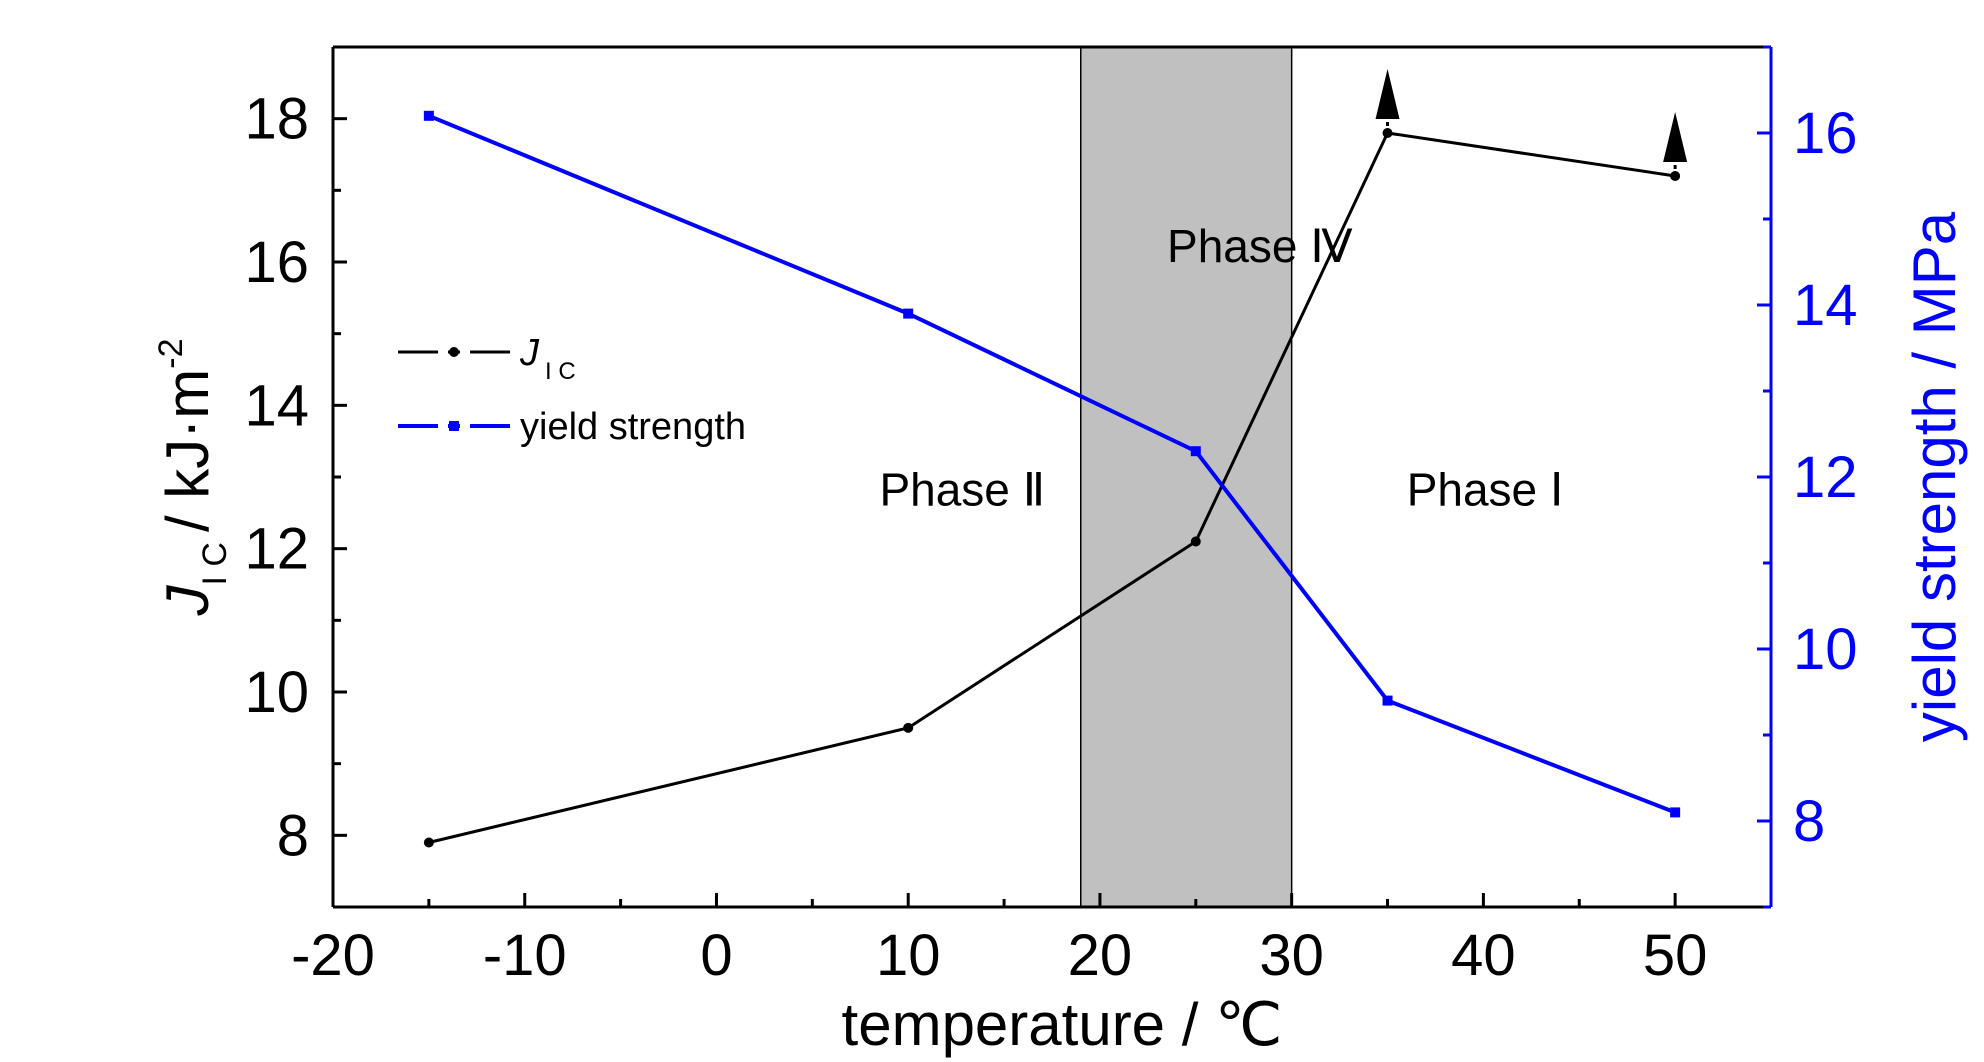  I want to click on legend-jic-label-symbol: J, so click(529, 353).